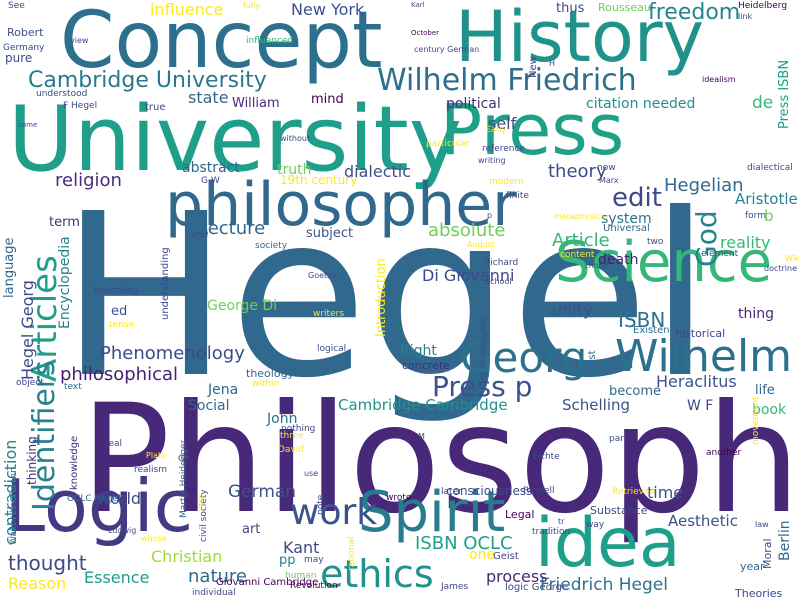 The width and height of the screenshot is (800, 600). Describe the element at coordinates (209, 406) in the screenshot. I see `word-cloud-word: Social` at that location.